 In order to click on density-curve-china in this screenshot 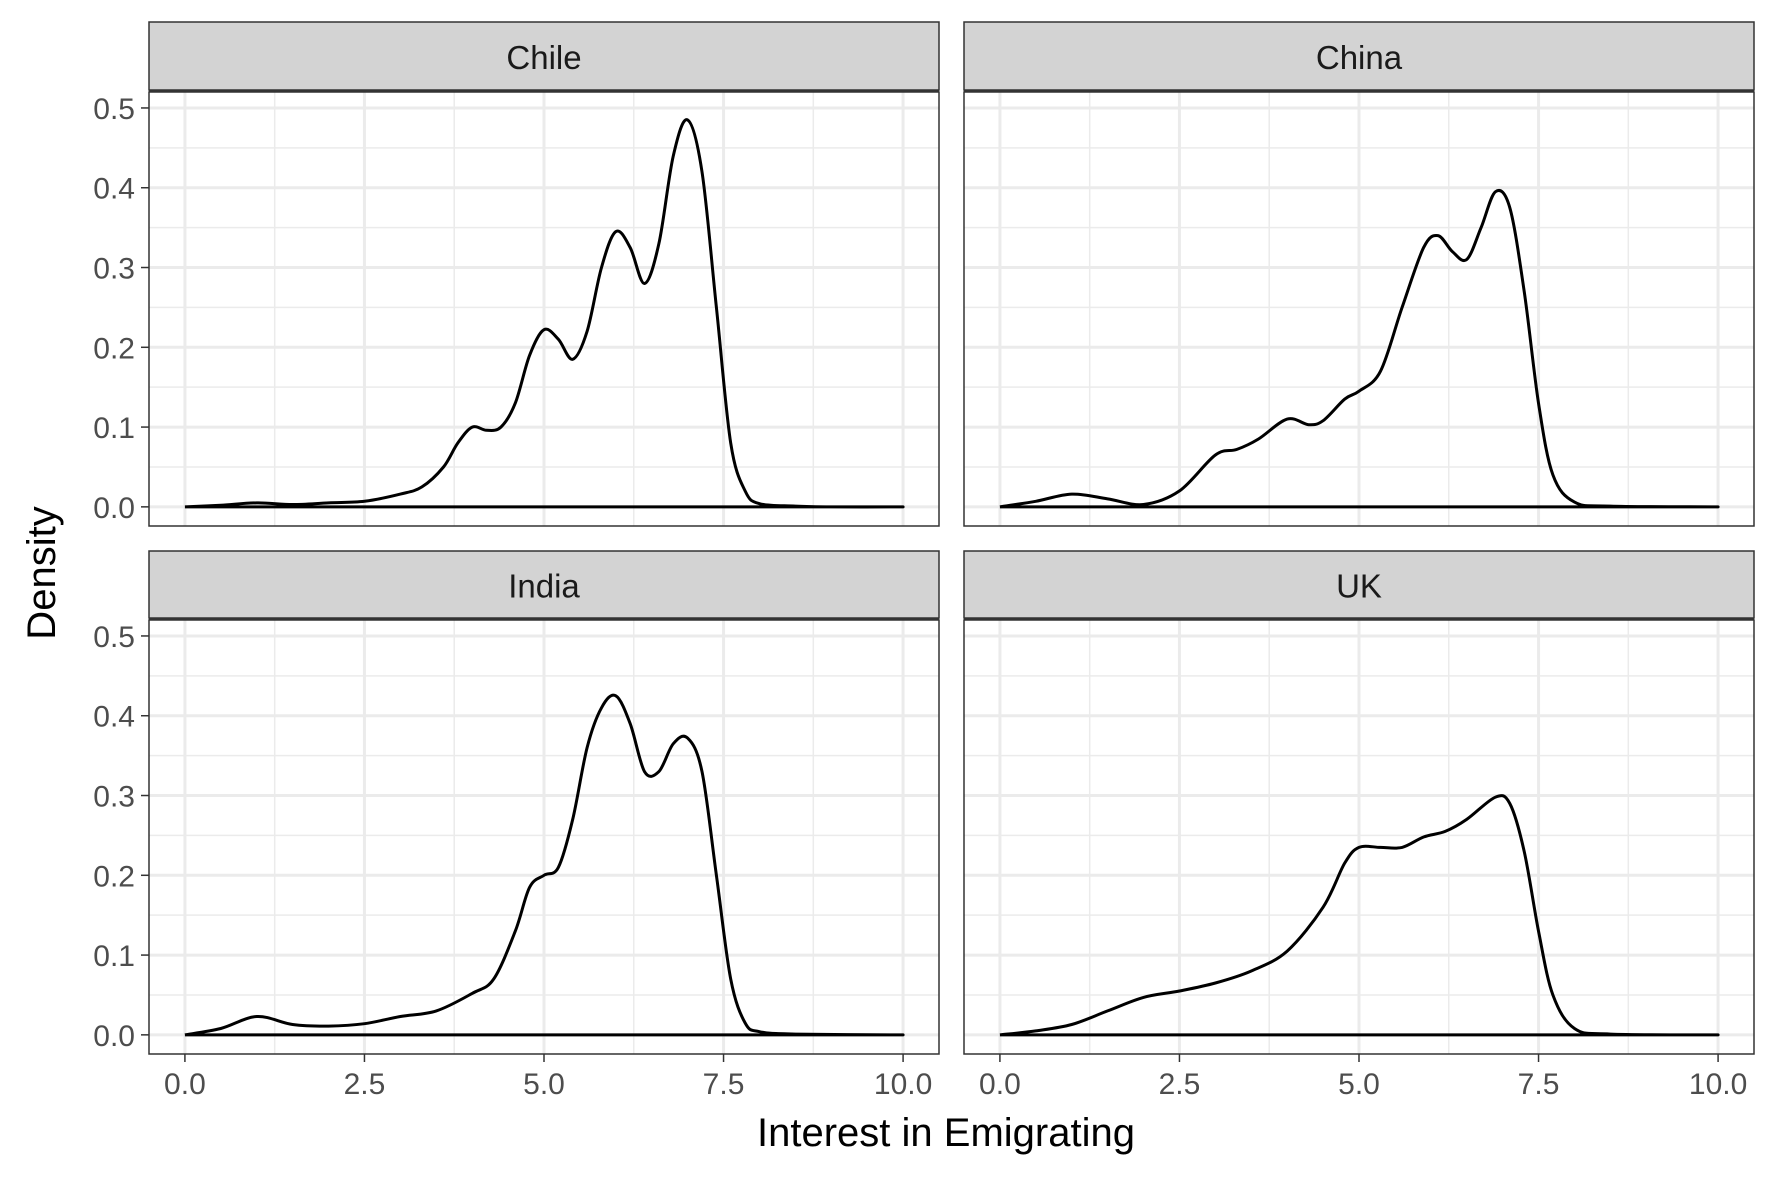, I will do `click(1359, 348)`.